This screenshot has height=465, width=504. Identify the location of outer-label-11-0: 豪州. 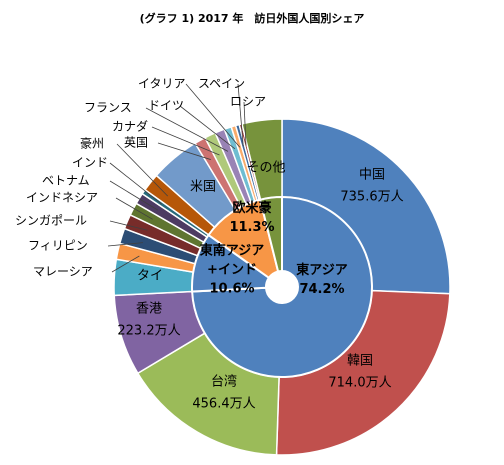
(92, 143).